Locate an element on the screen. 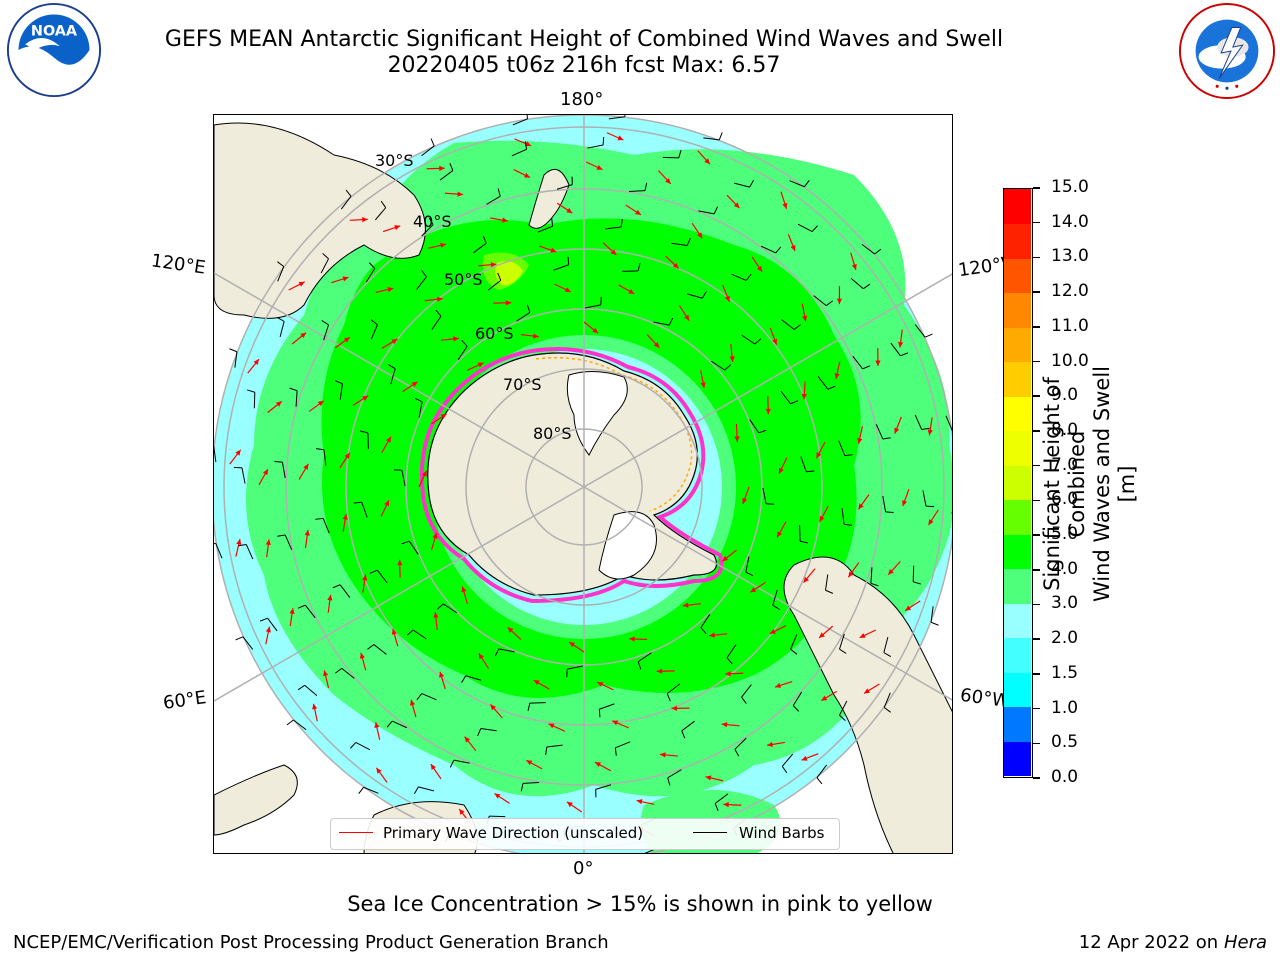 The image size is (1280, 960). colorbar-tick-label: 12.0 is located at coordinates (1070, 291).